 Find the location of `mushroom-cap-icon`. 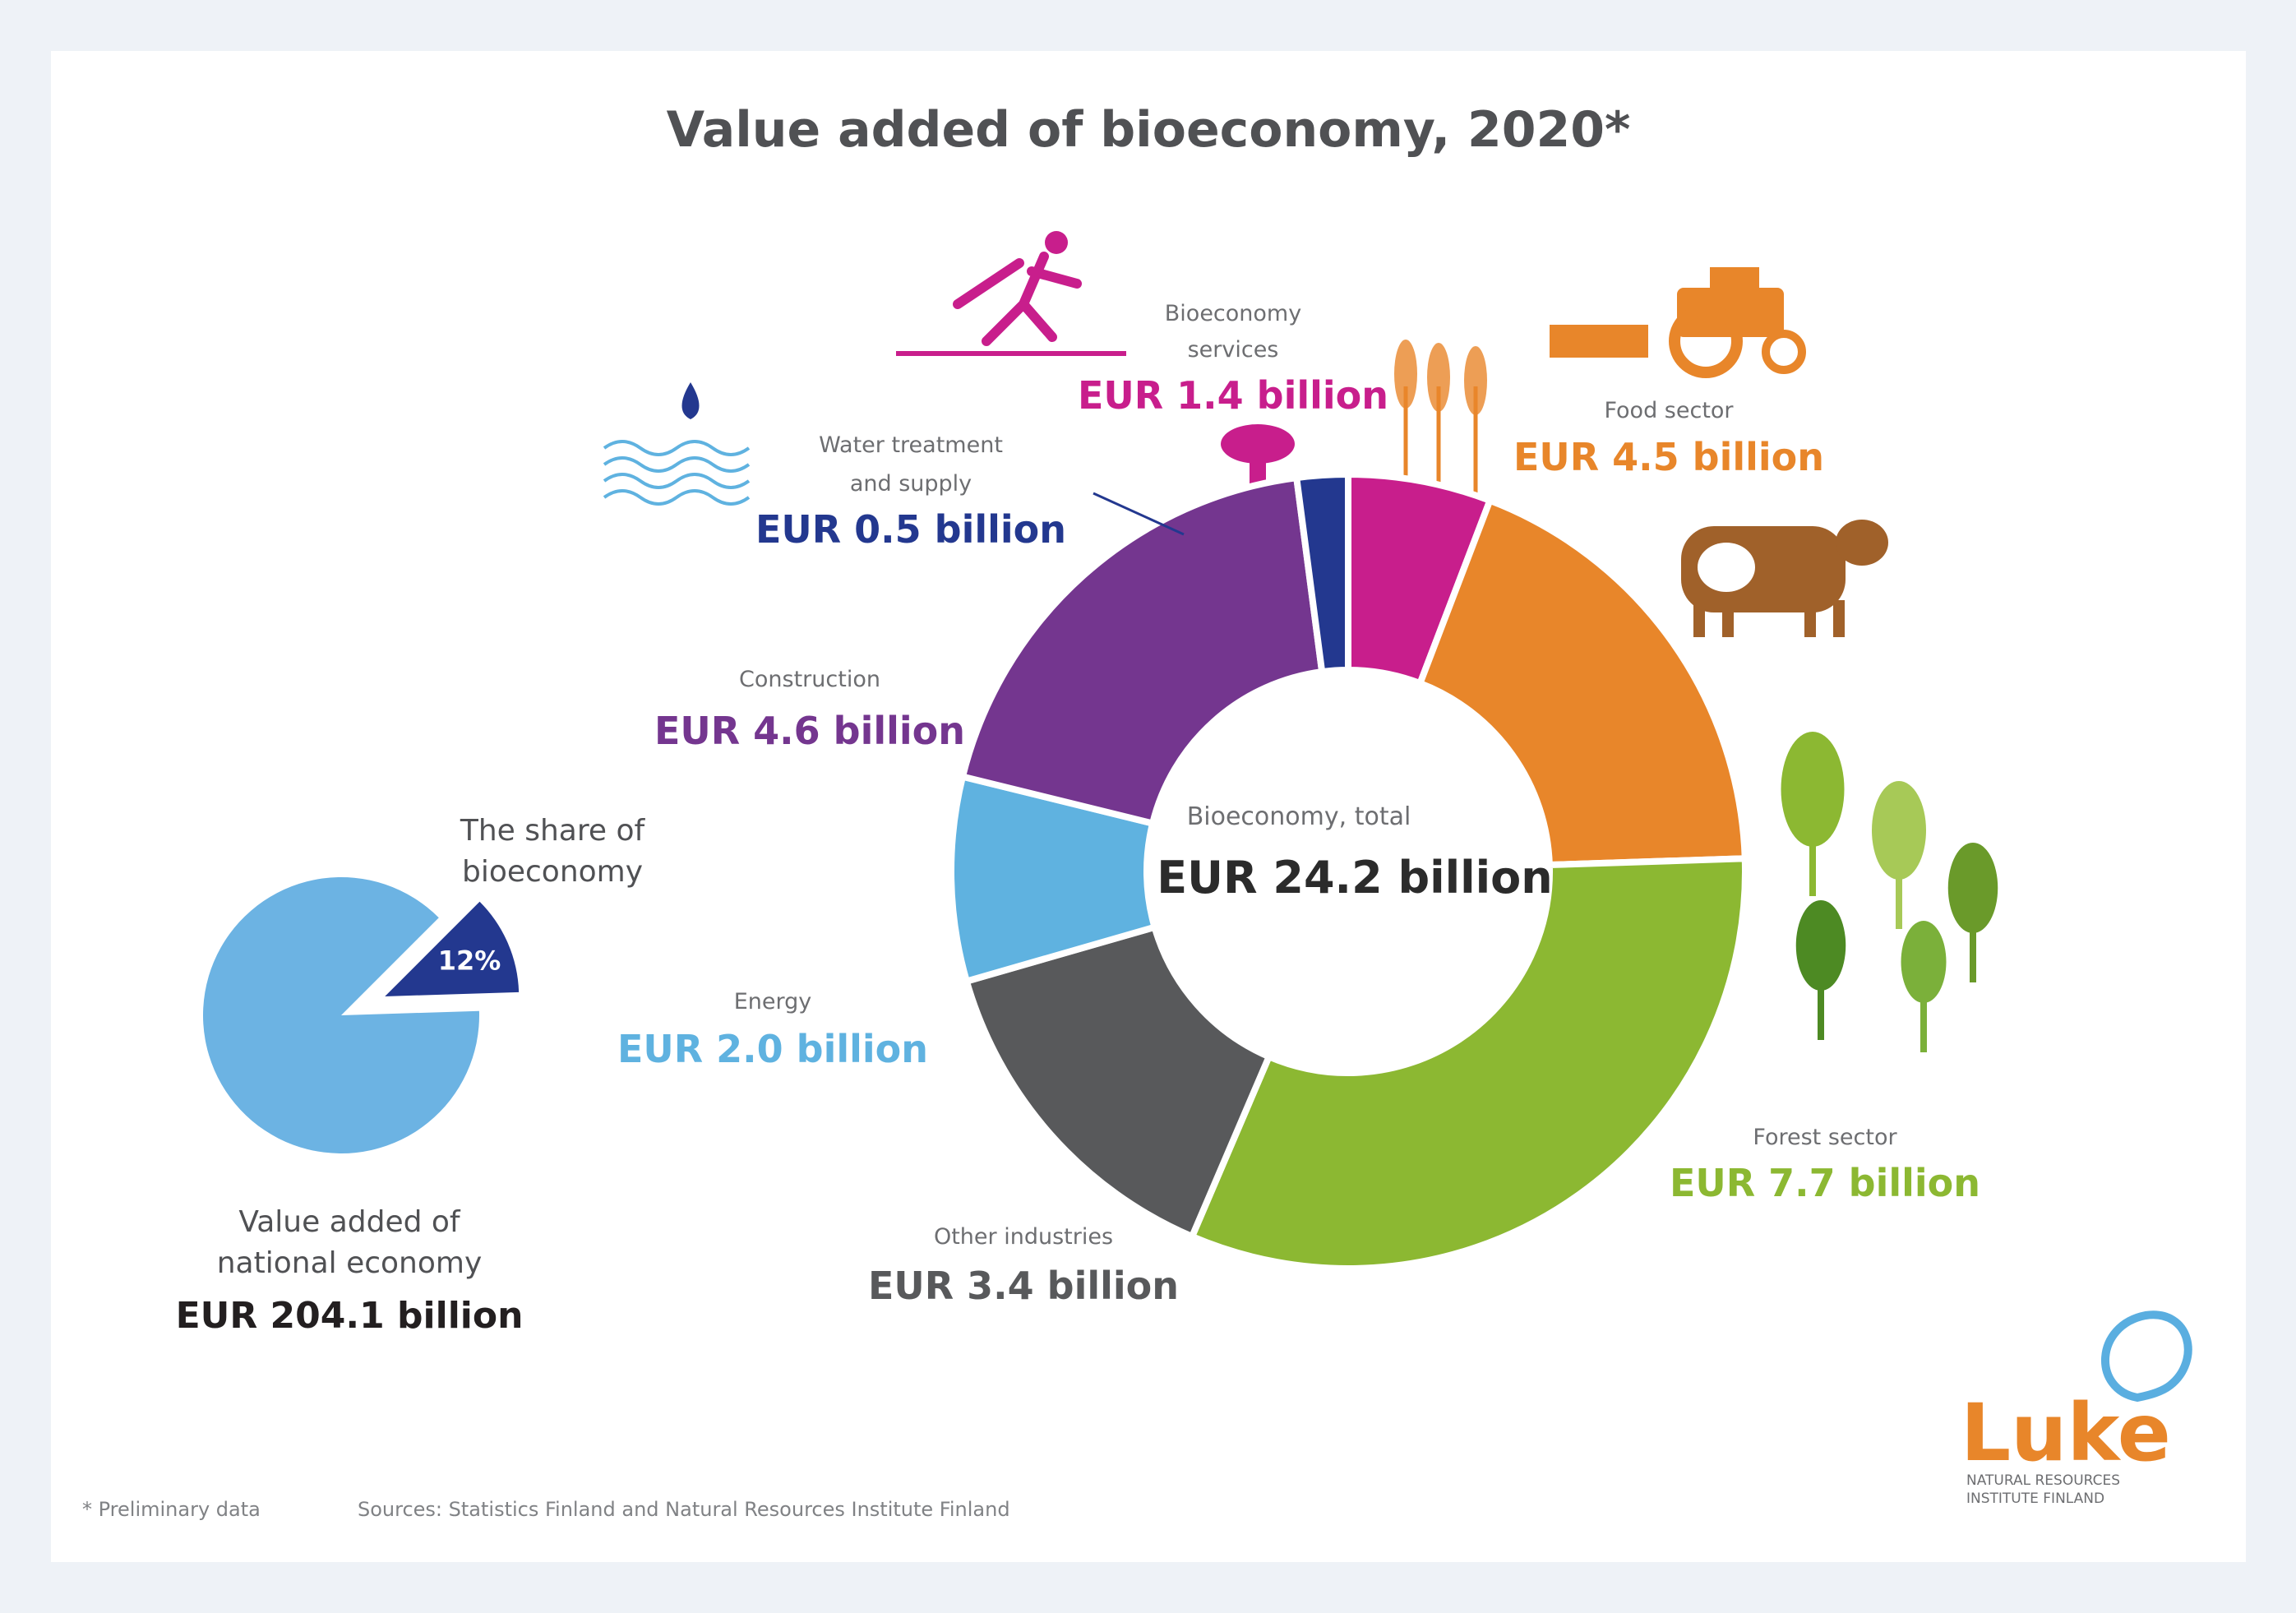

mushroom-cap-icon is located at coordinates (1258, 444).